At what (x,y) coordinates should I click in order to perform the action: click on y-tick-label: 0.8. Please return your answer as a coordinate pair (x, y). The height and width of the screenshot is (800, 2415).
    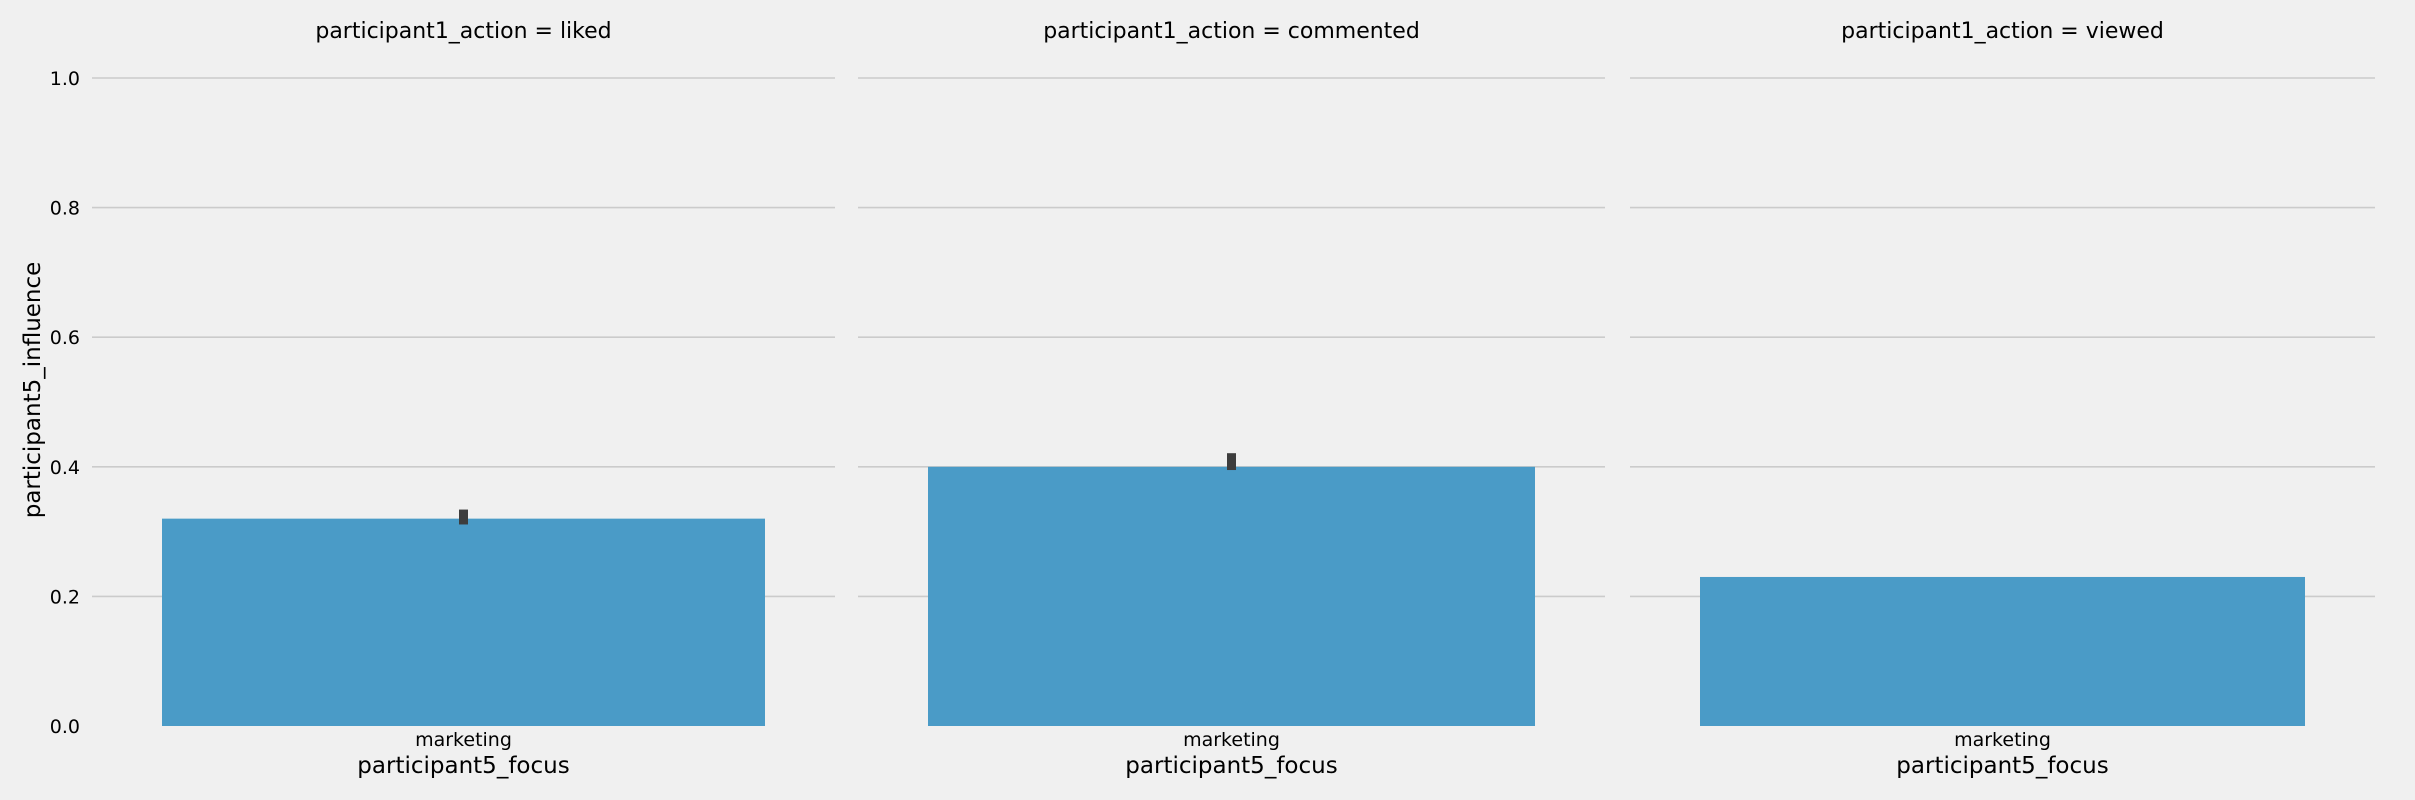
    Looking at the image, I should click on (65, 209).